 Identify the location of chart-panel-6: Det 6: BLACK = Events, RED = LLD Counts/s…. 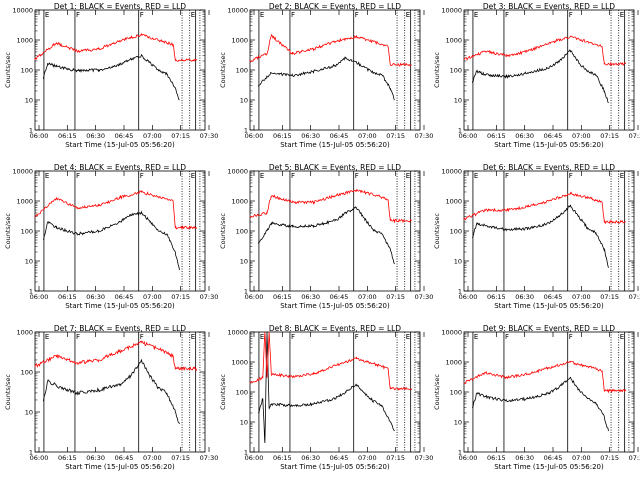
(536, 236).